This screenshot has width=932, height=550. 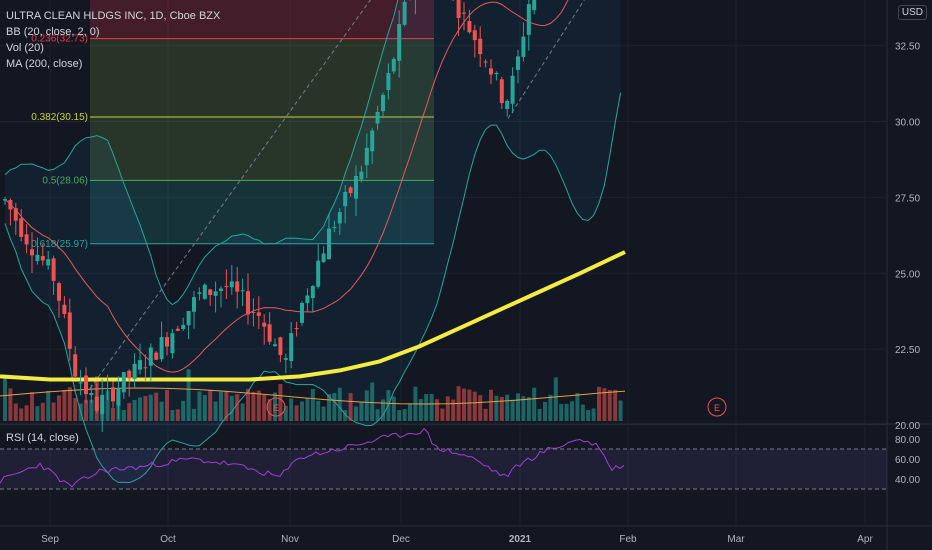 What do you see at coordinates (44, 64) in the screenshot?
I see `ma-indicator-label: MA (200, close)` at bounding box center [44, 64].